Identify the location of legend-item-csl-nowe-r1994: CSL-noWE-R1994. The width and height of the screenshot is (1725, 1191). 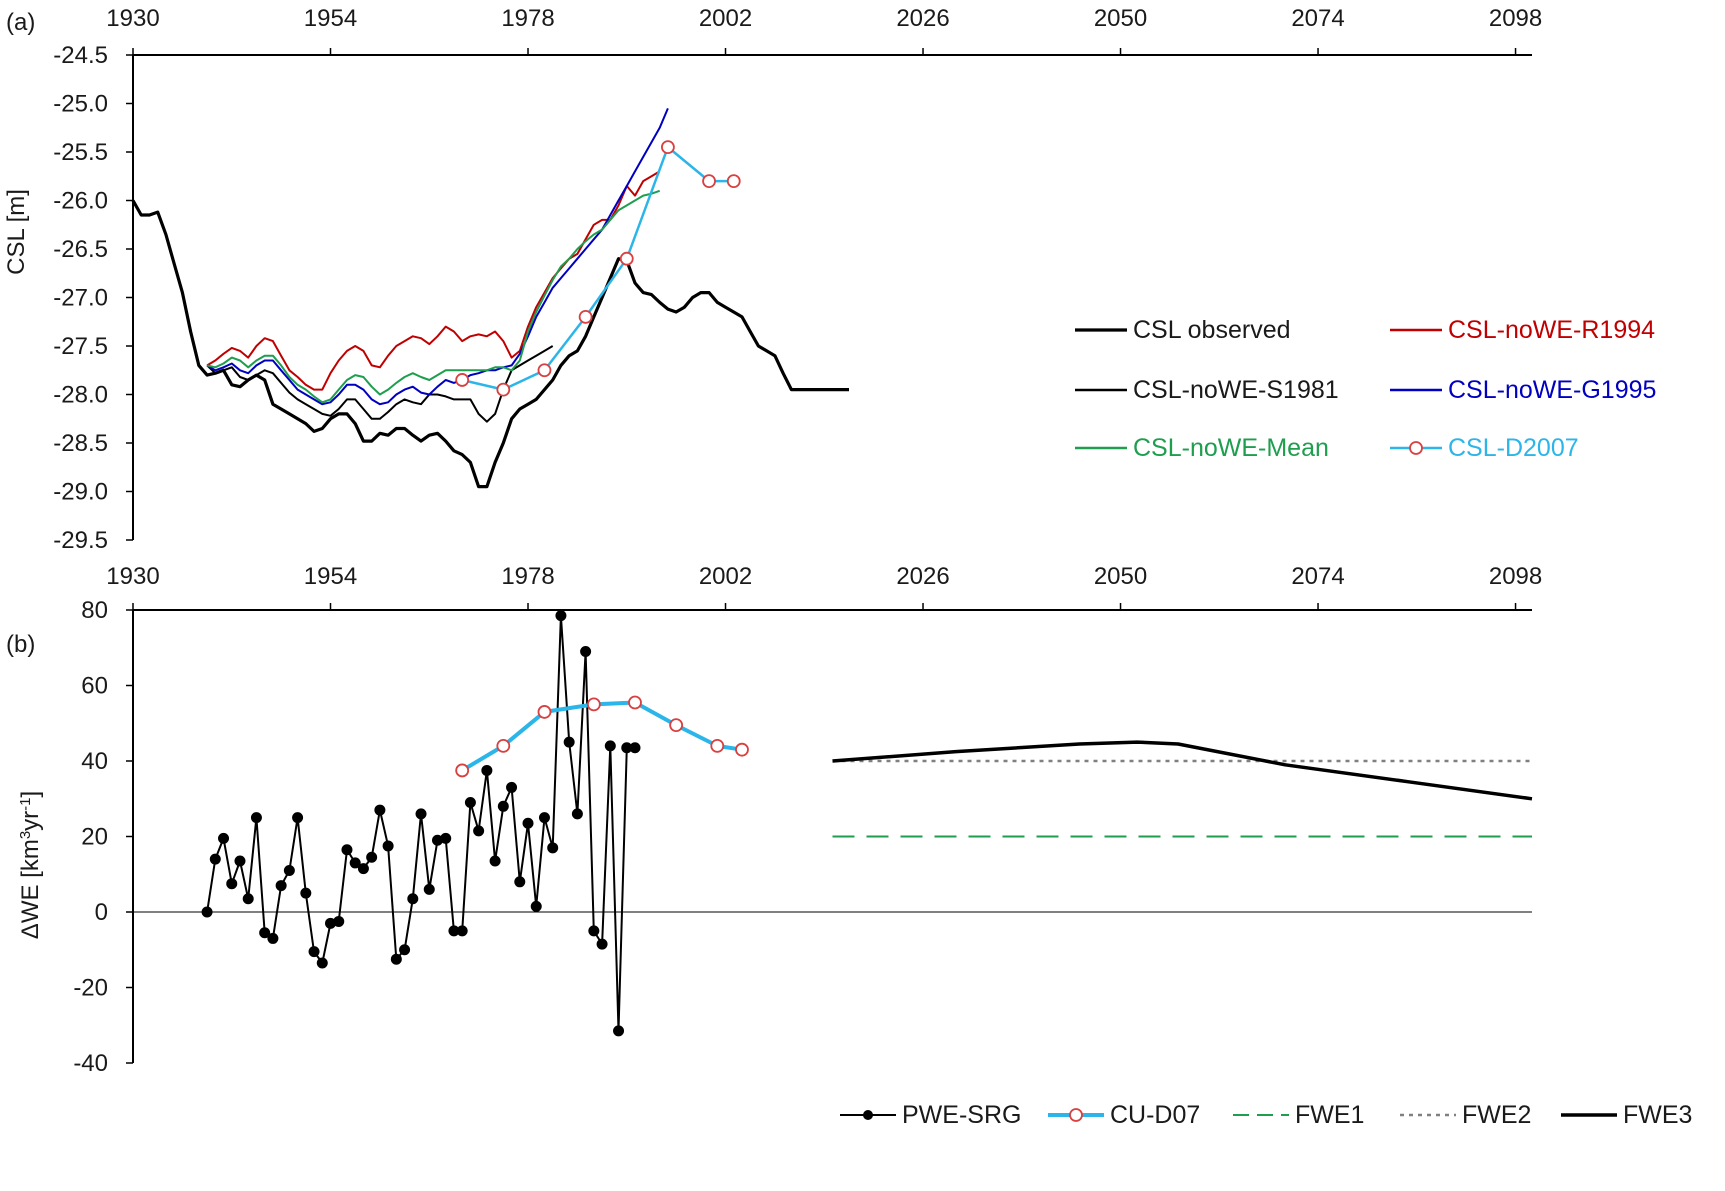
(1522, 330).